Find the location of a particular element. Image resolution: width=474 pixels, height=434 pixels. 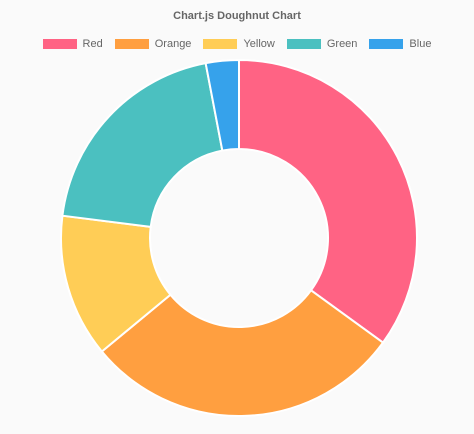

legend-swatch-orange is located at coordinates (131, 44).